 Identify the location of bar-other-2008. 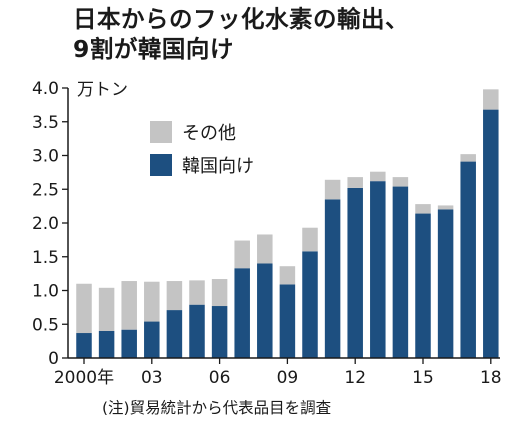
(265, 249).